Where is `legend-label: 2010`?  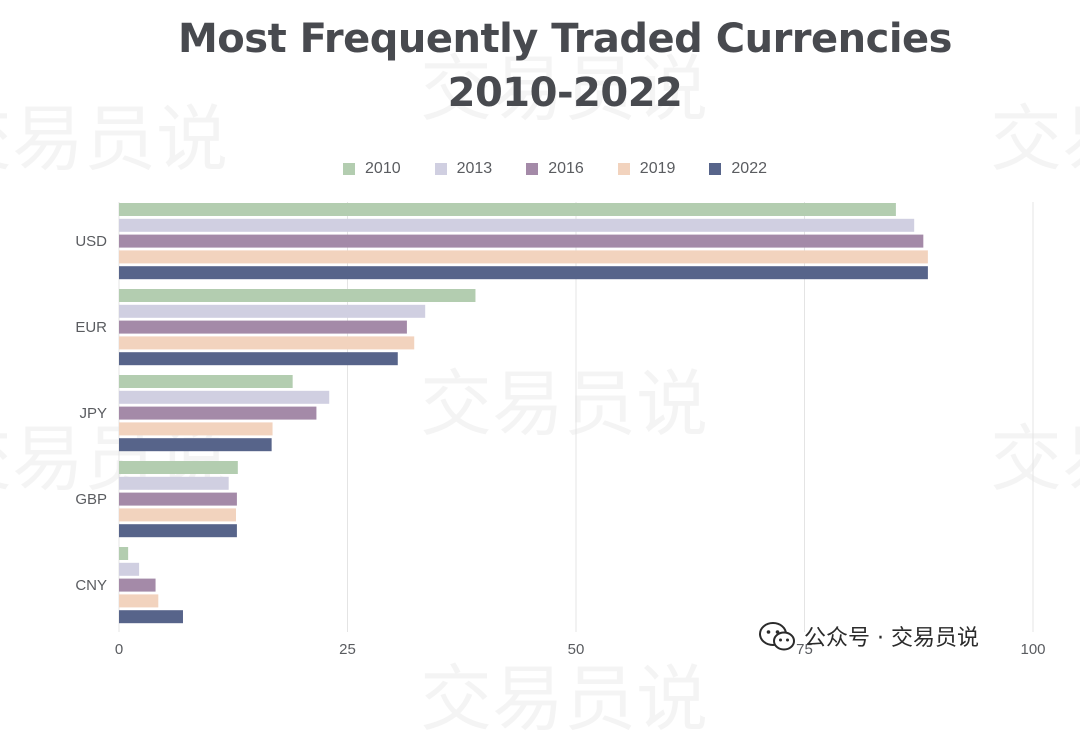 legend-label: 2010 is located at coordinates (383, 168).